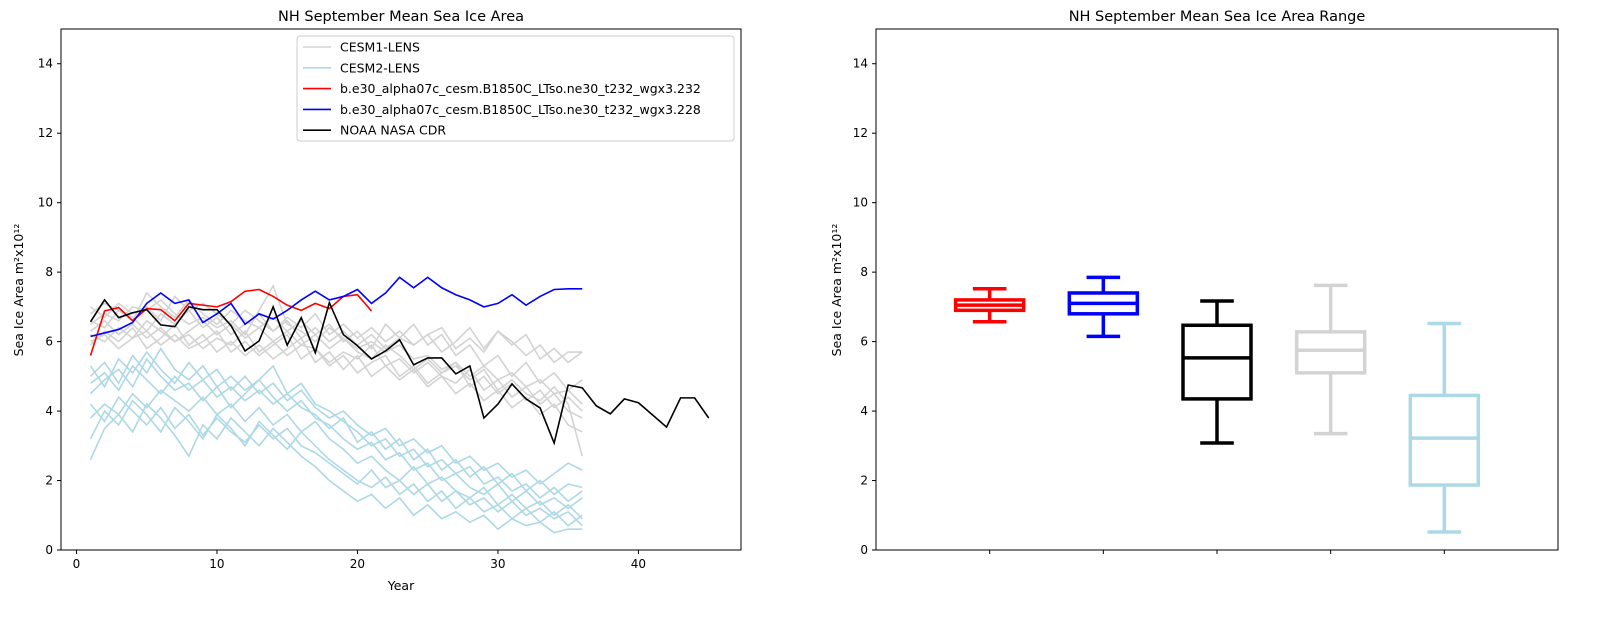 The height and width of the screenshot is (622, 1621). I want to click on left-x-axis-label: Year, so click(401, 585).